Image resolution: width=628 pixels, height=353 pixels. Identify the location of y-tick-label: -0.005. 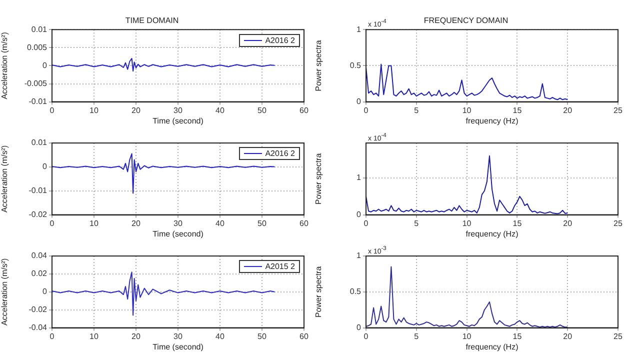
(36, 83).